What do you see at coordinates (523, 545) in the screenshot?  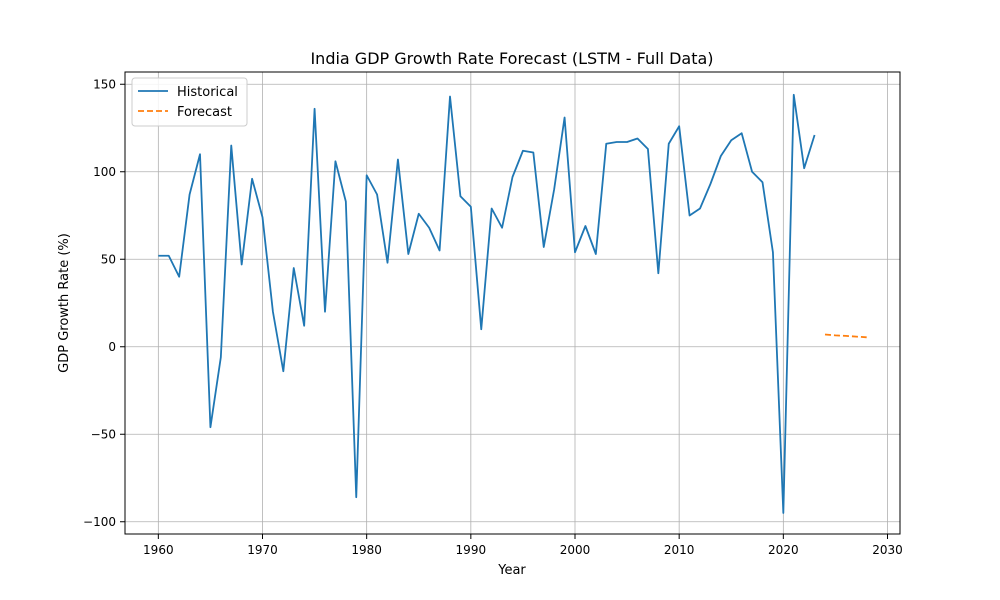 I see `x-axis: 1960 1970 1980 1990 2000 2010 2020 2030` at bounding box center [523, 545].